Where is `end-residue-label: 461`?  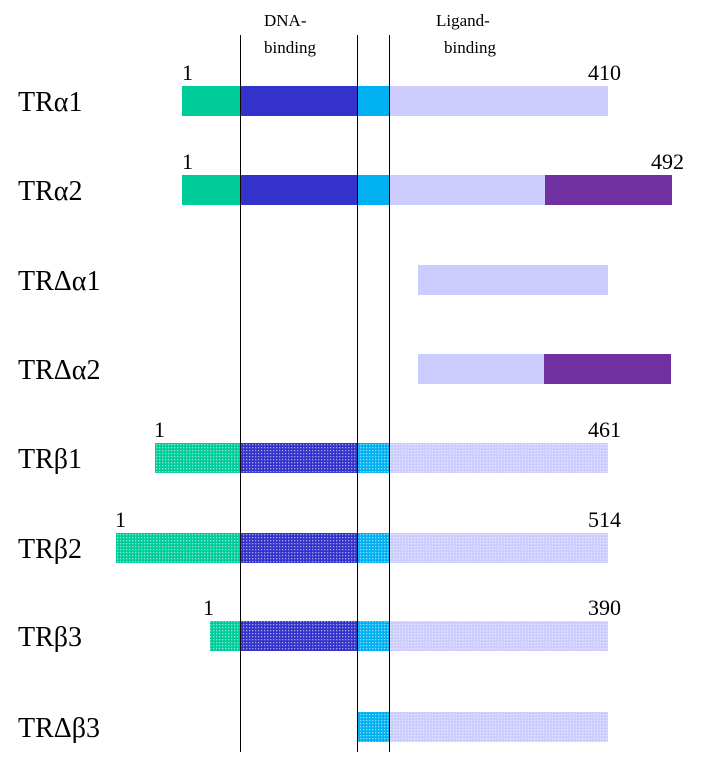
end-residue-label: 461 is located at coordinates (604, 429).